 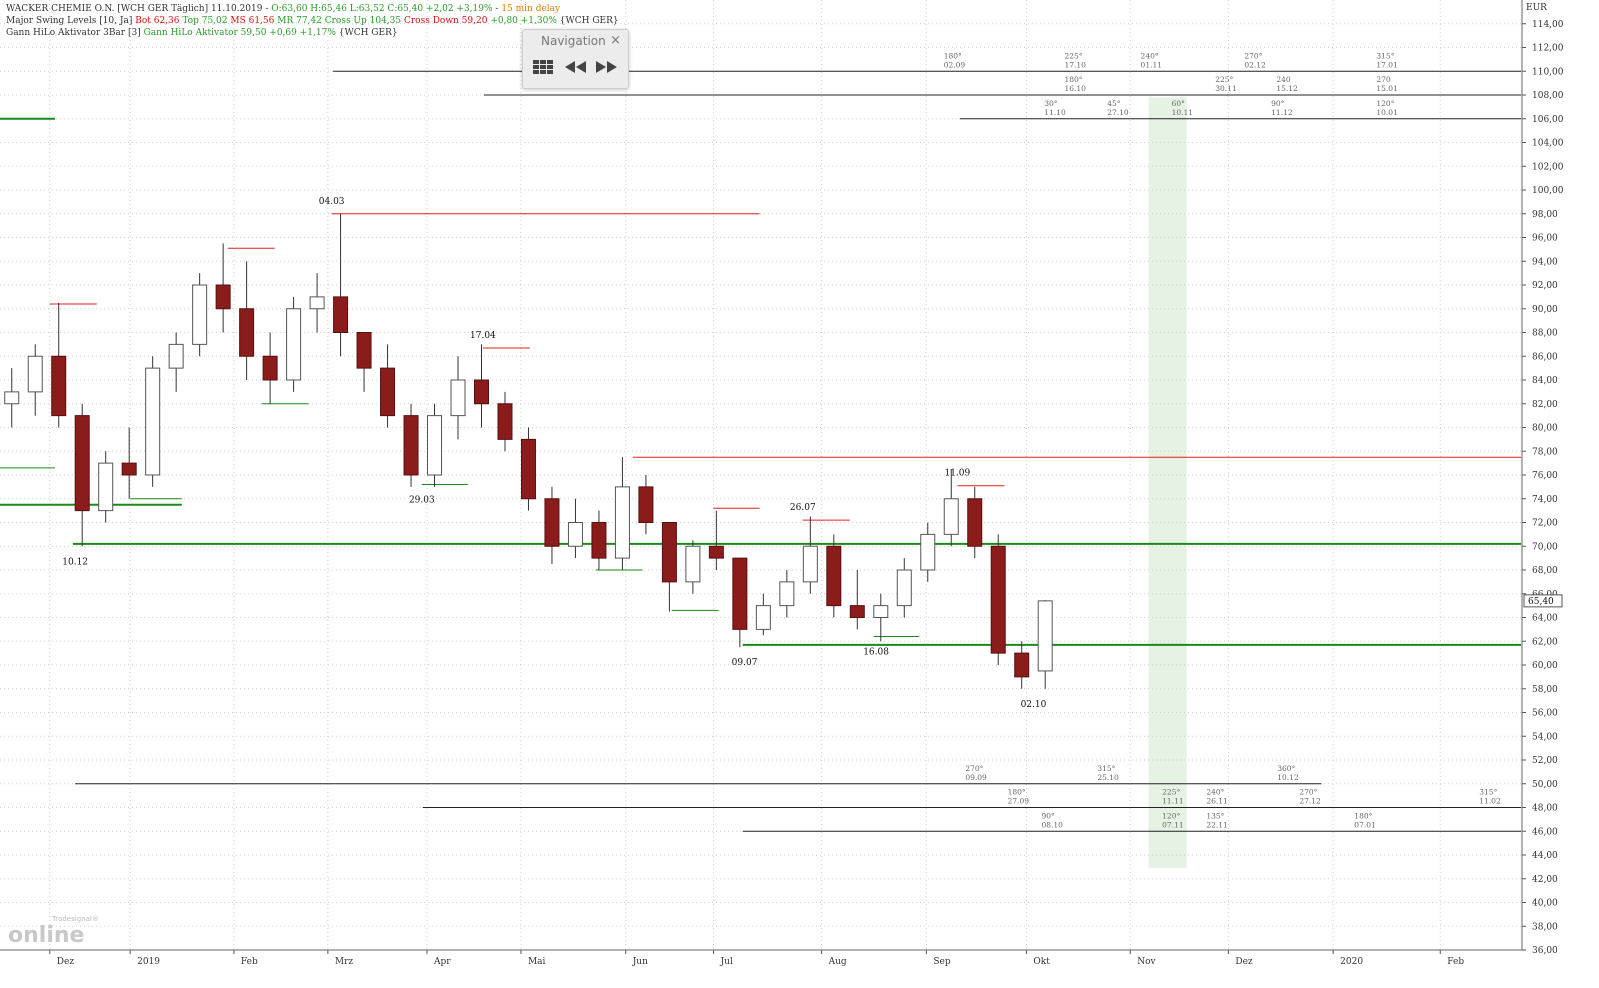 What do you see at coordinates (1114, 103) in the screenshot?
I see `gann-angle: 45°` at bounding box center [1114, 103].